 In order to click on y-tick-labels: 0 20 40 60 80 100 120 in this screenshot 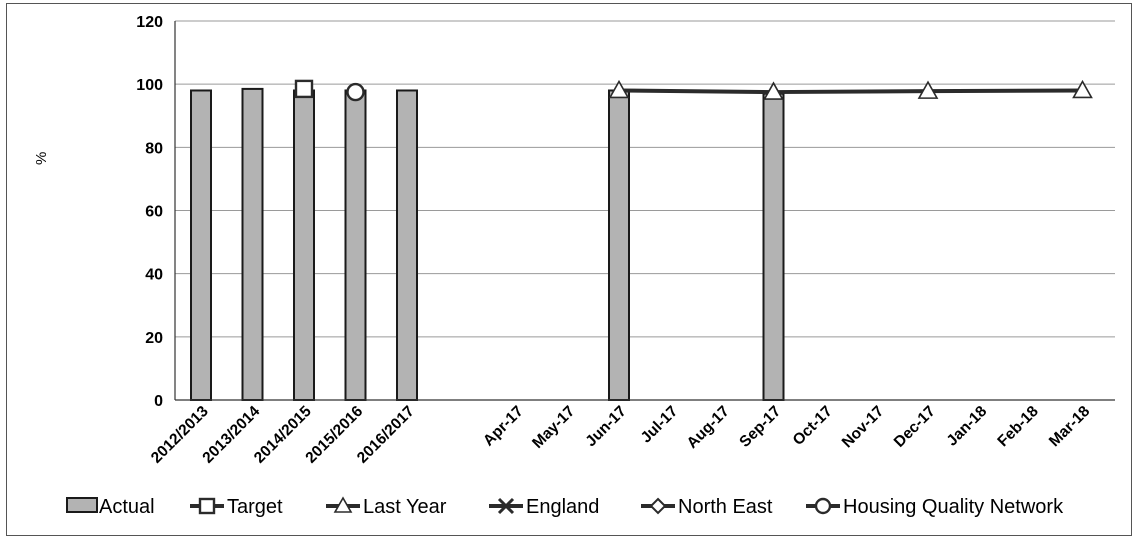, I will do `click(149, 212)`.